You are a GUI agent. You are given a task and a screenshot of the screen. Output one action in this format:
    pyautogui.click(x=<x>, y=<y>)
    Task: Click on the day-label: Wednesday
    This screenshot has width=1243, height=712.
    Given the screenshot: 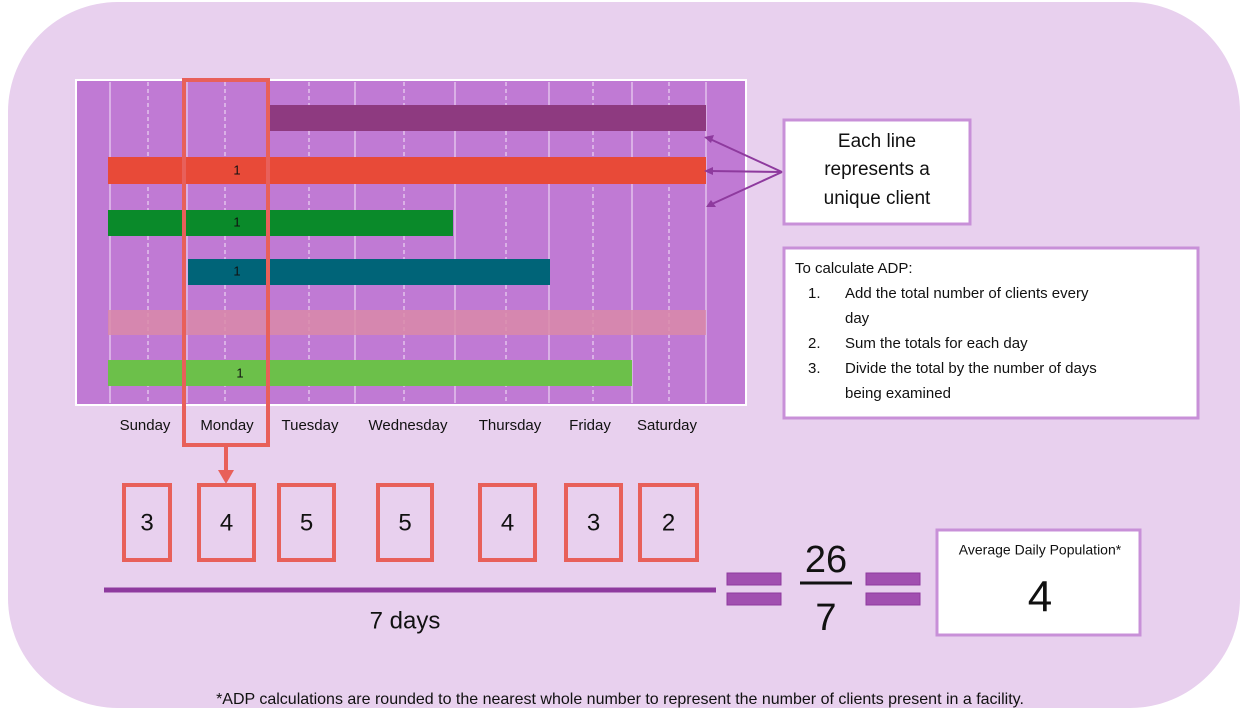 What is the action you would take?
    pyautogui.click(x=408, y=425)
    